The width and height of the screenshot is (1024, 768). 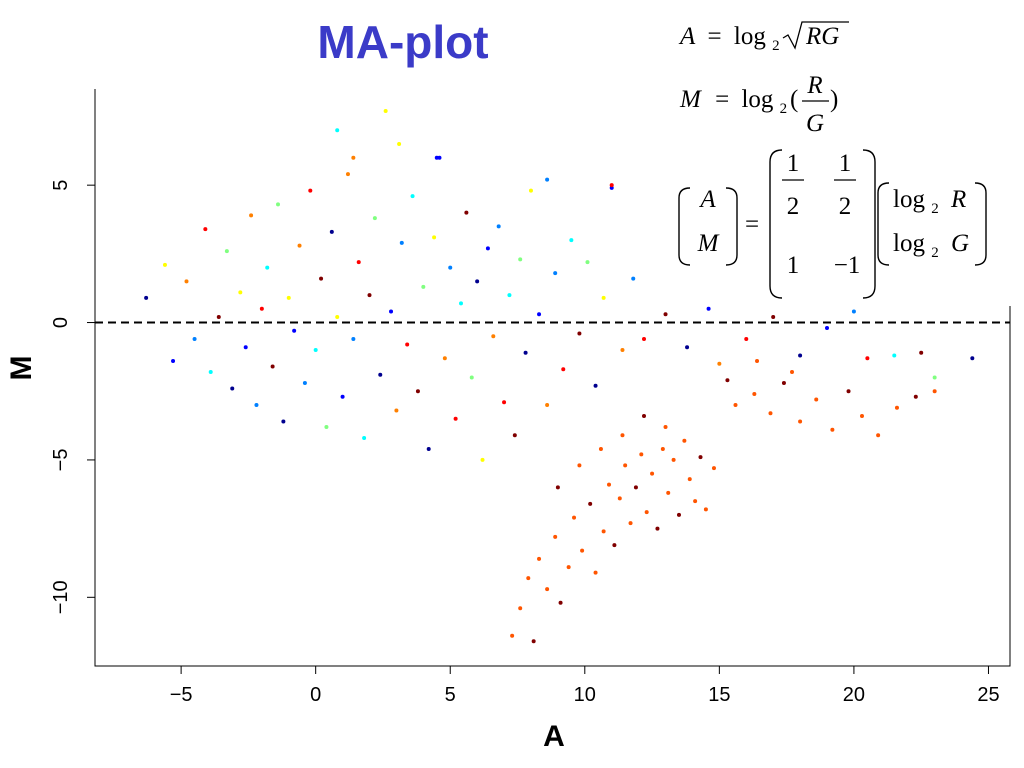 What do you see at coordinates (61, 460) in the screenshot?
I see `y-tick-label: −5` at bounding box center [61, 460].